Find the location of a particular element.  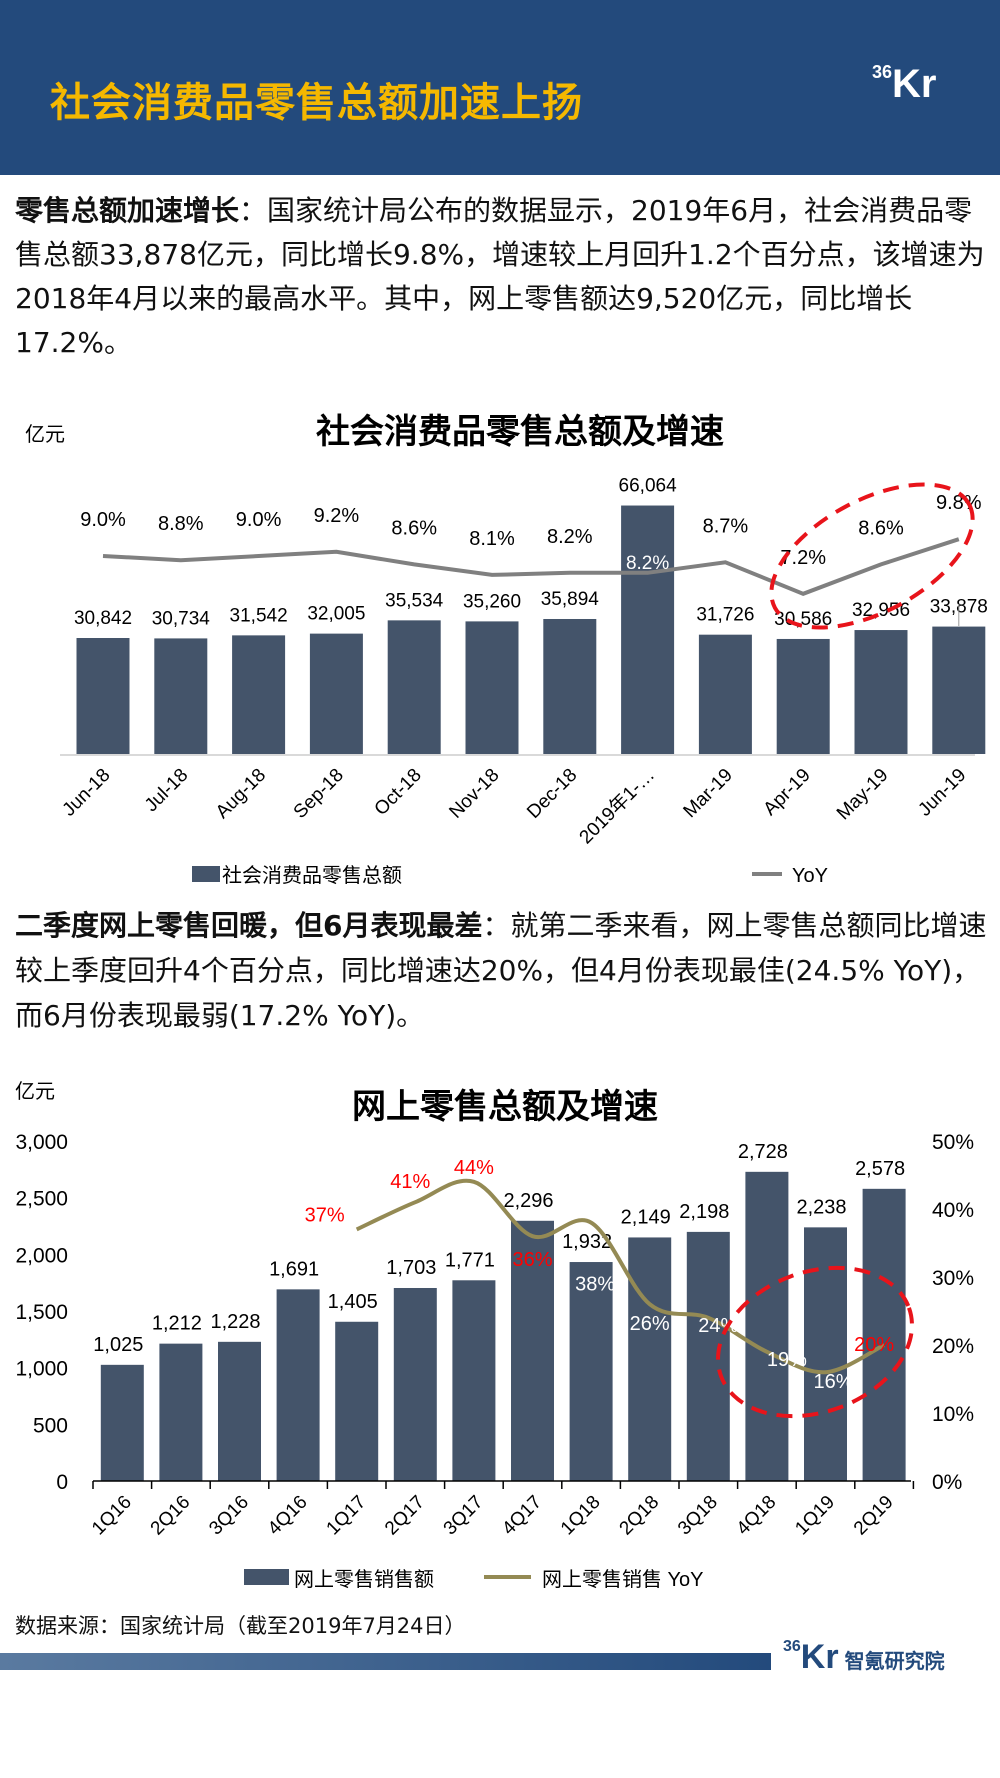

yoy-label: 37% is located at coordinates (325, 1215).